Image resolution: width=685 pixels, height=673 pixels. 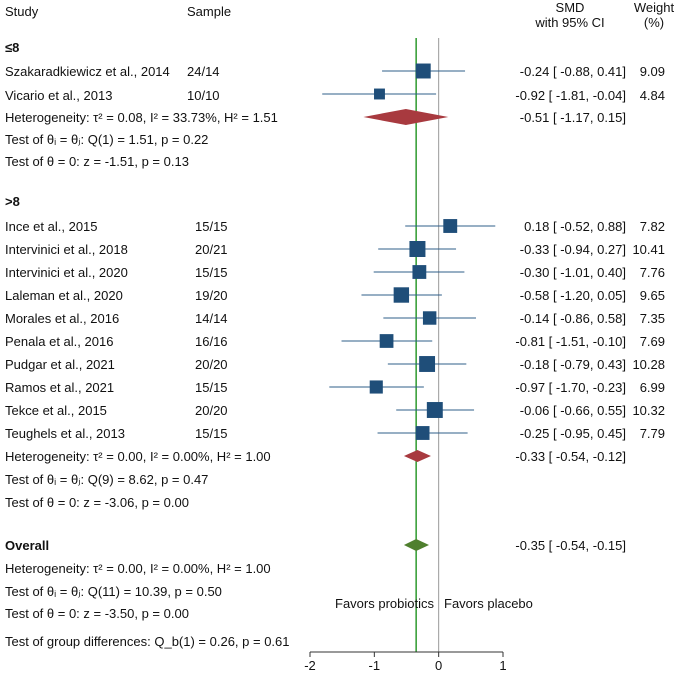 What do you see at coordinates (654, 7) in the screenshot?
I see `header-weight: Weight` at bounding box center [654, 7].